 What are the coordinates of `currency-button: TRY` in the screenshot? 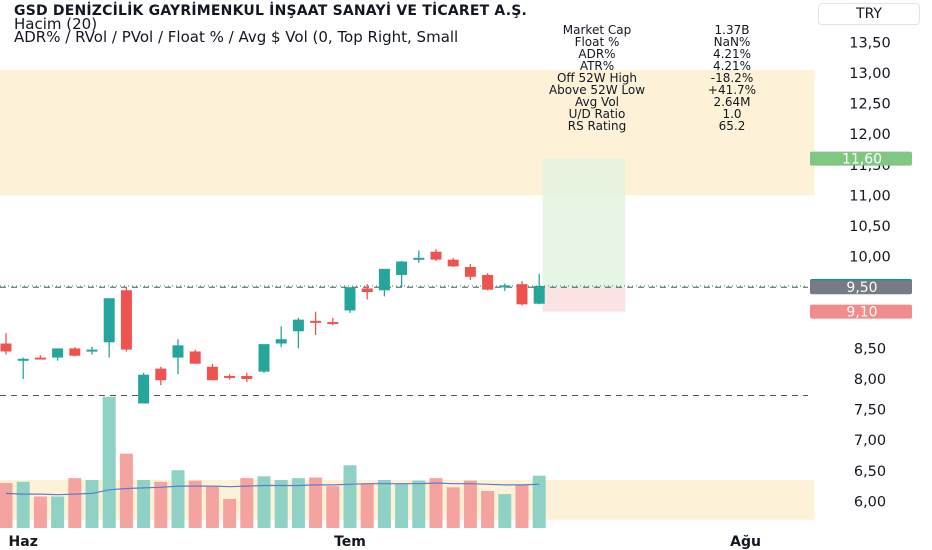 It's located at (869, 14).